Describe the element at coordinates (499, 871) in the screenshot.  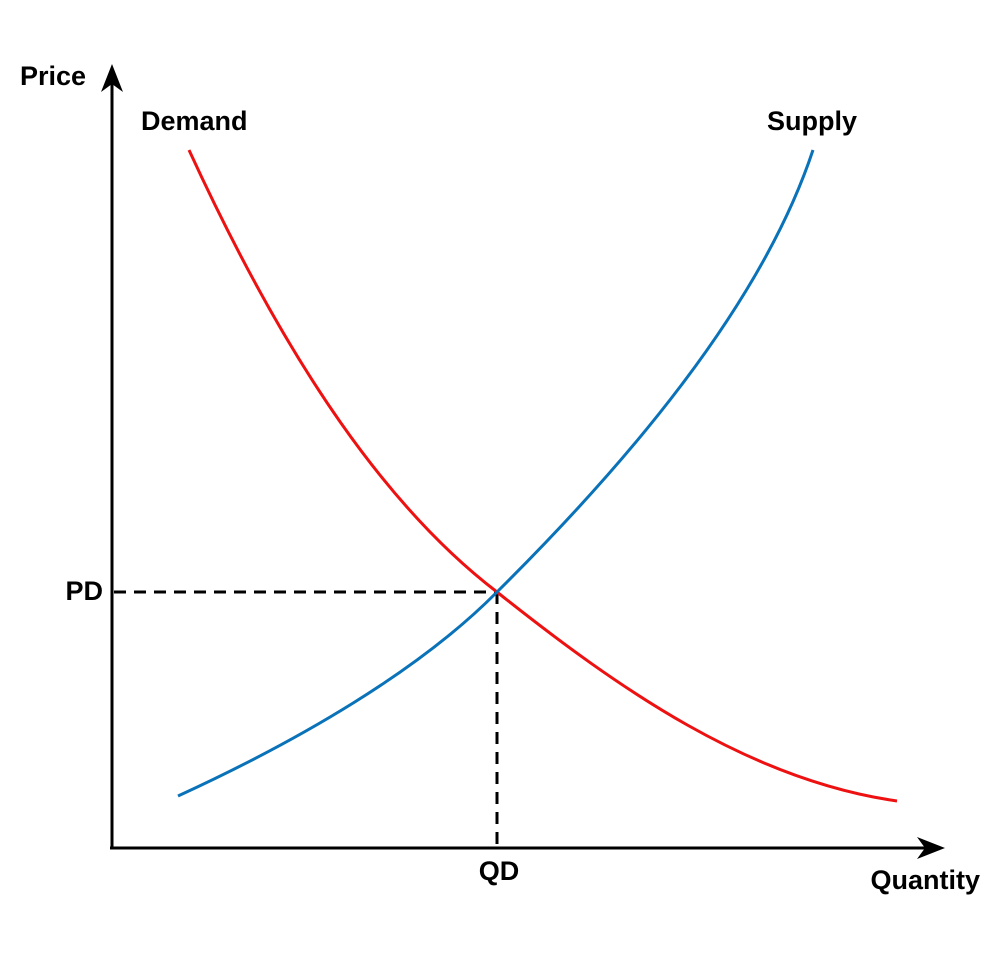
I see `quantity-label: QD` at that location.